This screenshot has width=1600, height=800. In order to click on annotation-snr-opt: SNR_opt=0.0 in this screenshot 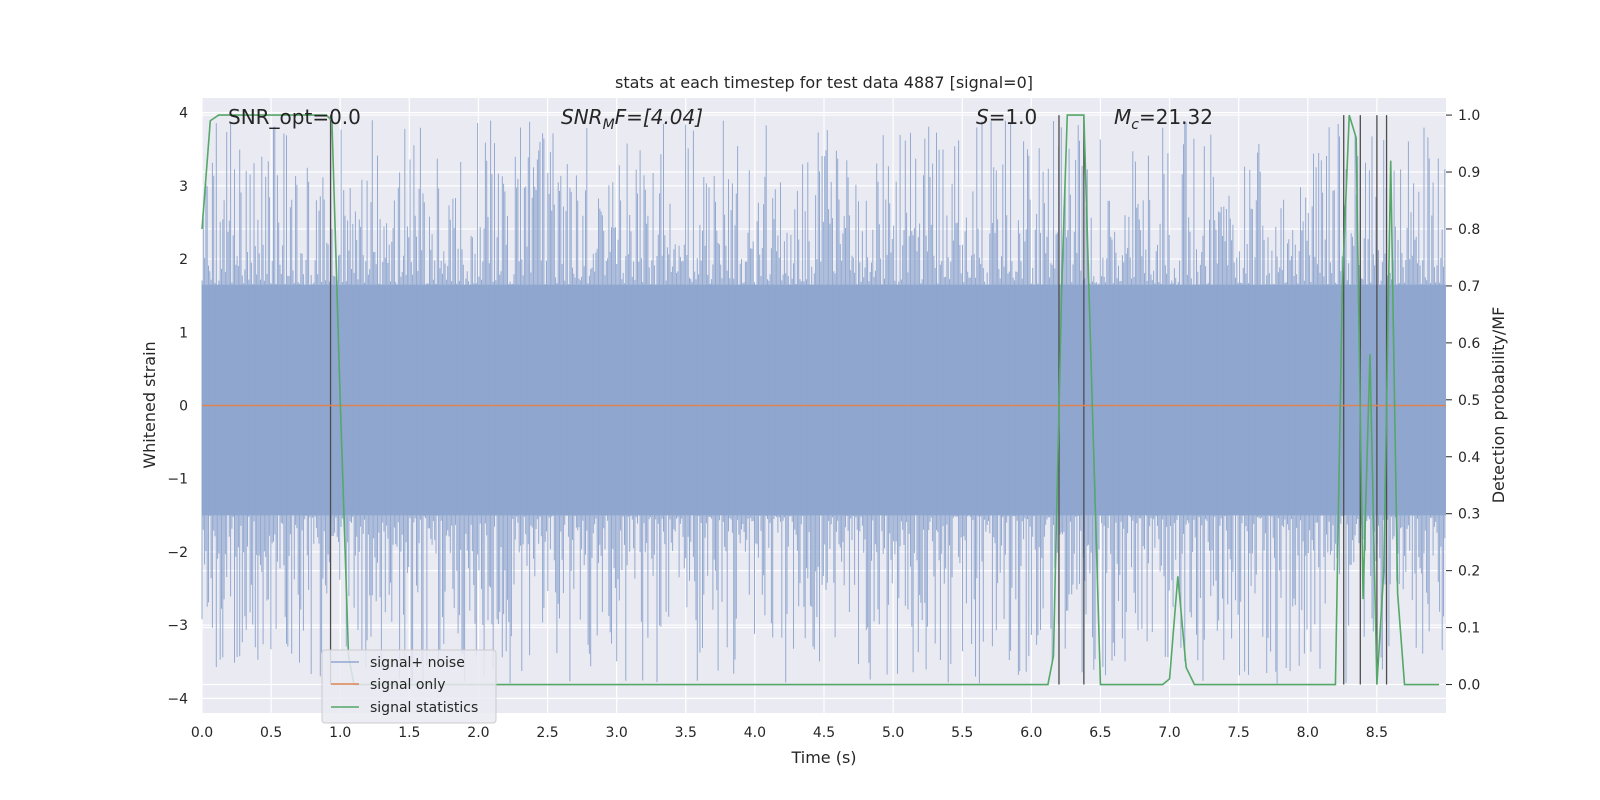, I will do `click(294, 117)`.